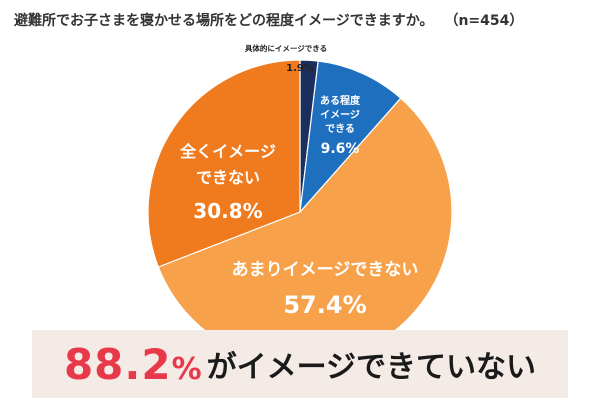 The height and width of the screenshot is (400, 600). What do you see at coordinates (487, 21) in the screenshot?
I see `sample-size: （n=454）` at bounding box center [487, 21].